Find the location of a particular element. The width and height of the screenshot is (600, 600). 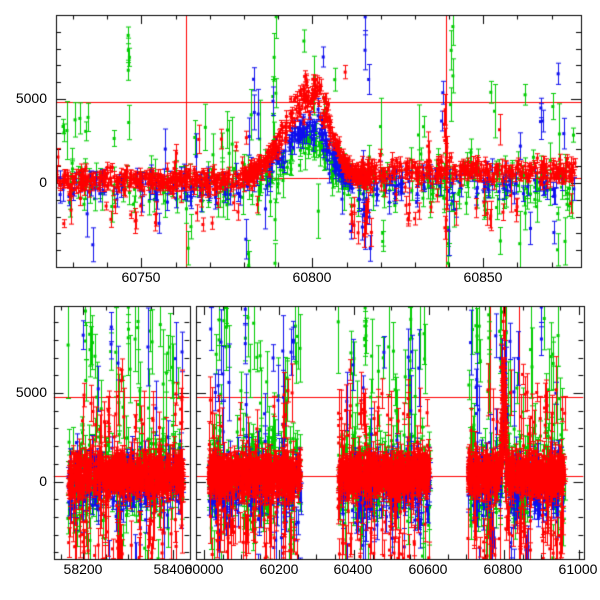

x-tick-label: 60750 is located at coordinates (141, 277).